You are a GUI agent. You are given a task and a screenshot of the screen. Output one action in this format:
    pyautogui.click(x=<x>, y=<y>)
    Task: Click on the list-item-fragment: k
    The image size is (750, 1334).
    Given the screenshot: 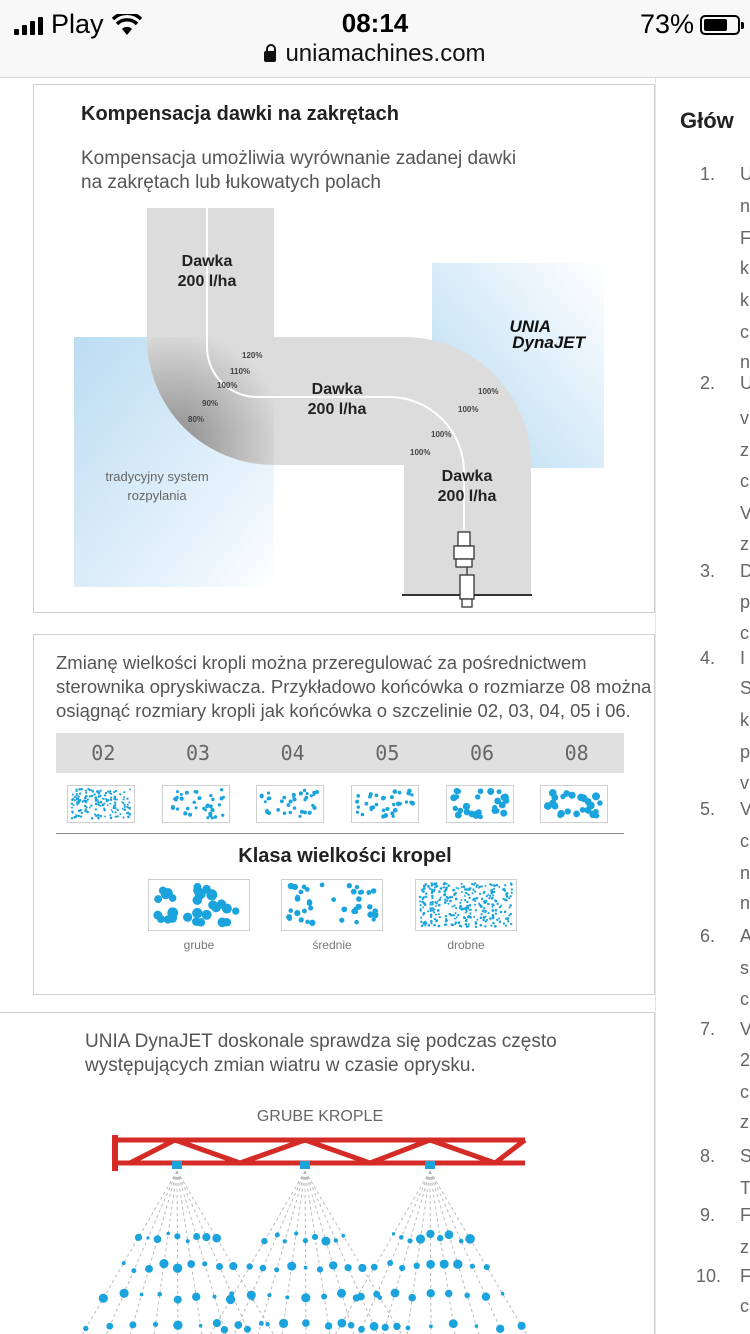 What is the action you would take?
    pyautogui.click(x=744, y=268)
    